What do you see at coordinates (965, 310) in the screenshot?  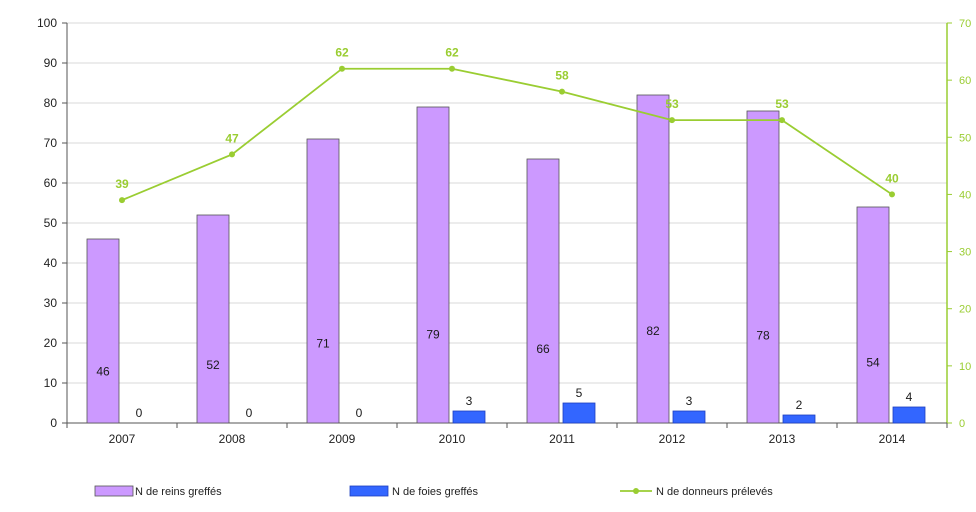 I see `y2-tick-label: 20` at bounding box center [965, 310].